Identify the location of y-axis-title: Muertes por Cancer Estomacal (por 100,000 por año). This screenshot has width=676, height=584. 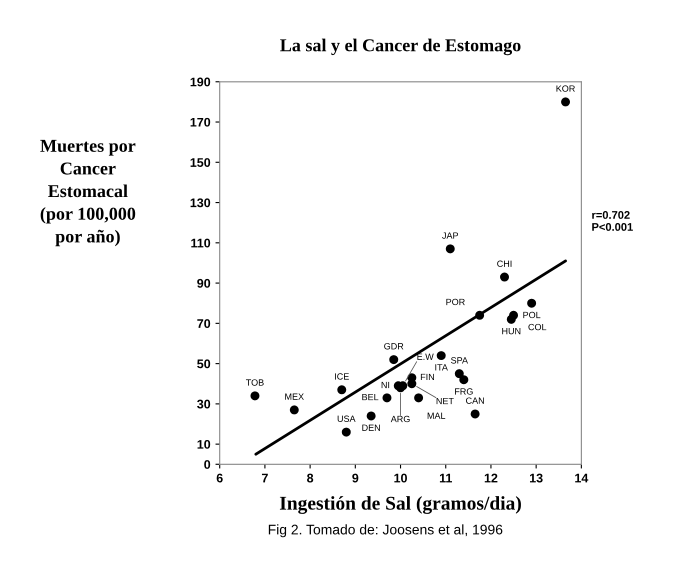
(88, 193).